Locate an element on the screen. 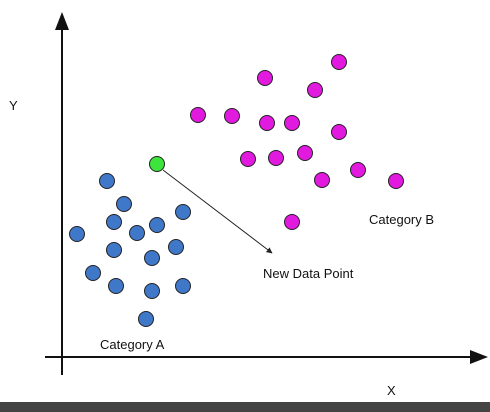  x-axis-label: X is located at coordinates (391, 390).